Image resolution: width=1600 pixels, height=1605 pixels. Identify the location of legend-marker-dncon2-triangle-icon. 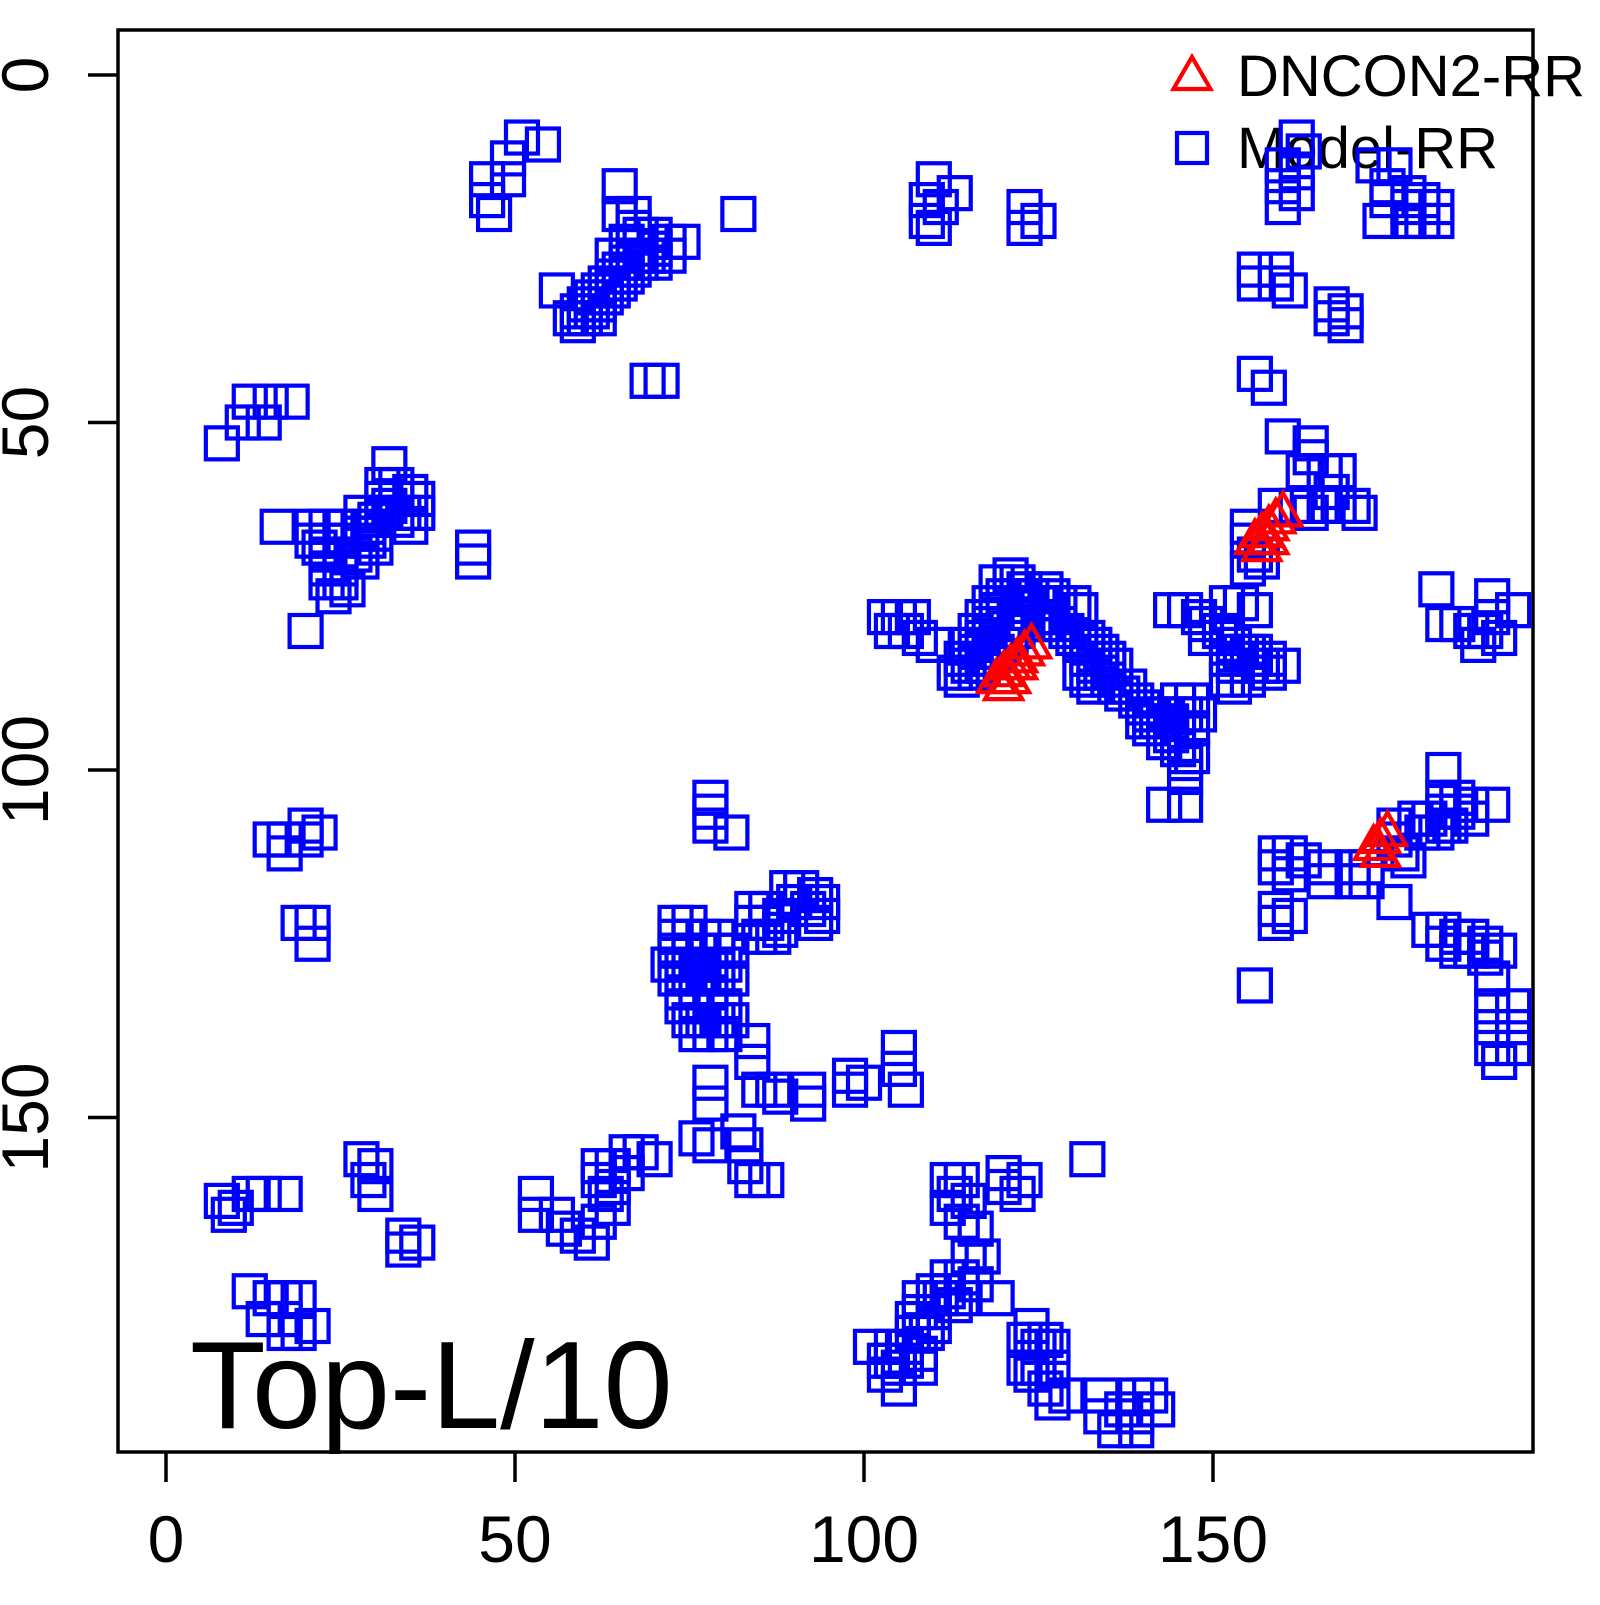
(1192, 72).